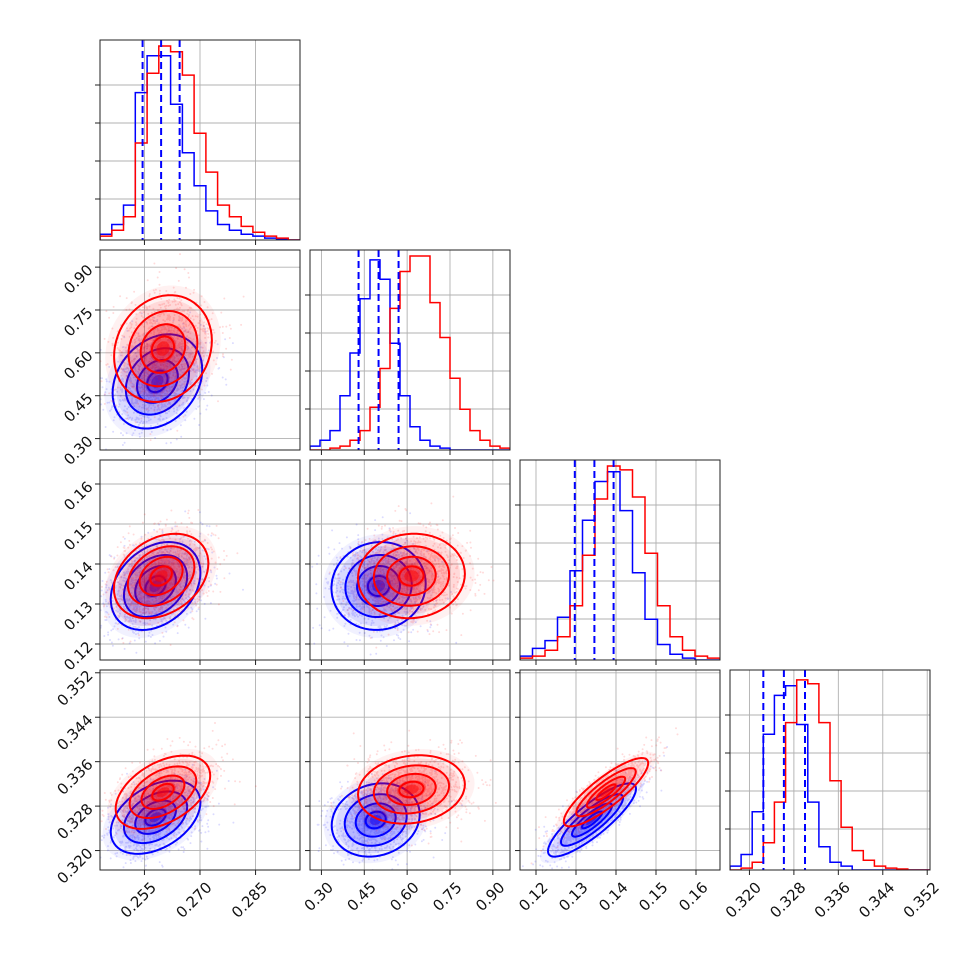 The height and width of the screenshot is (970, 970). Describe the element at coordinates (533, 896) in the screenshot. I see `x-tick-label: 0.12` at that location.